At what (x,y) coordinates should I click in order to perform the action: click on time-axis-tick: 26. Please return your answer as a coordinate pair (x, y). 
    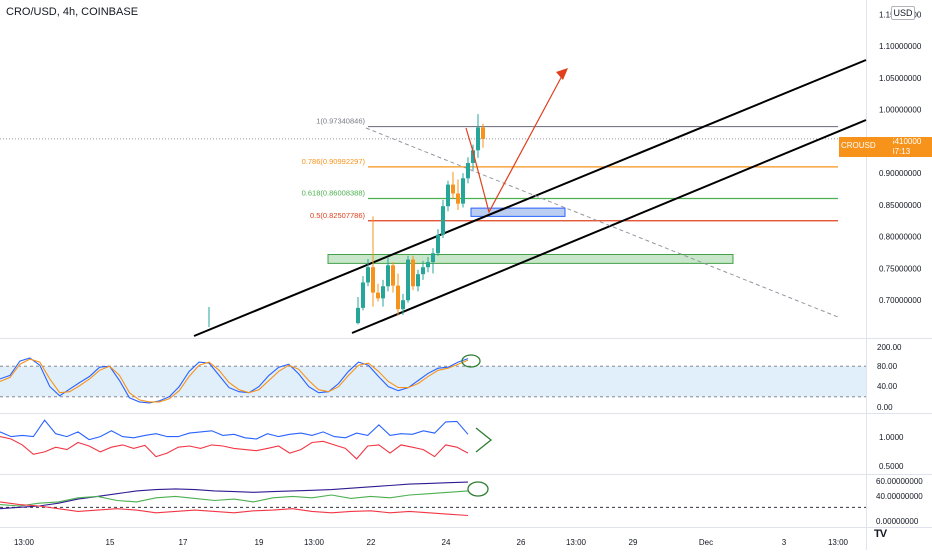
    Looking at the image, I should click on (521, 542).